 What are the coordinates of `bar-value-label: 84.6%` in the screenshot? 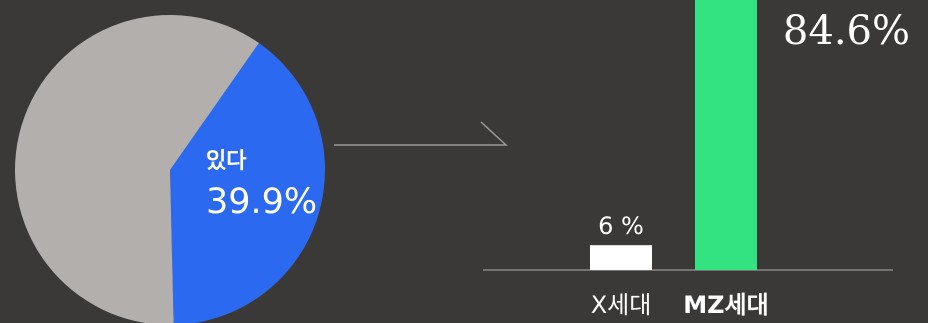 It's located at (846, 31).